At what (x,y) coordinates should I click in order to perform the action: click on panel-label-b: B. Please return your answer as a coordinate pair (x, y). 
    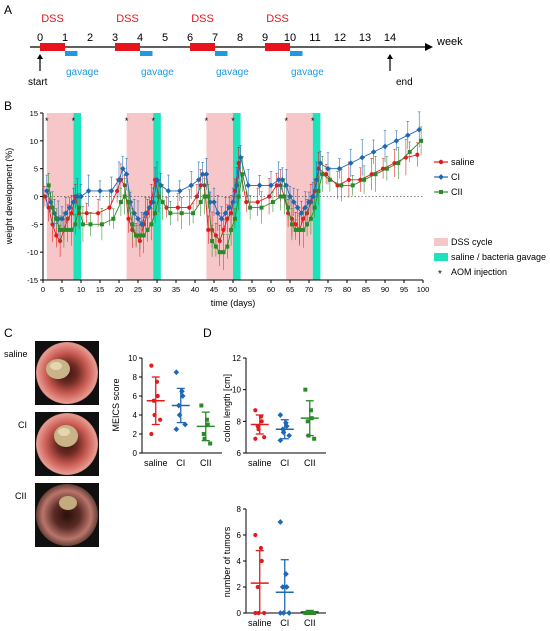
    Looking at the image, I should click on (8, 106).